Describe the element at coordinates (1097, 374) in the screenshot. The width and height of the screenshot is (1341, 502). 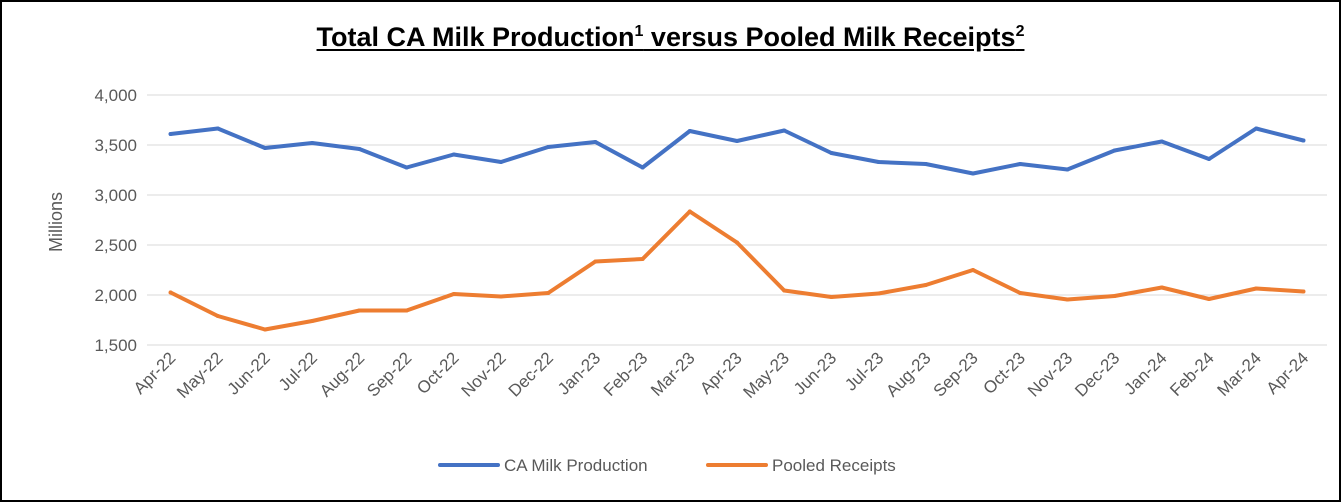
I see `x-tick-label: Dec-23` at that location.